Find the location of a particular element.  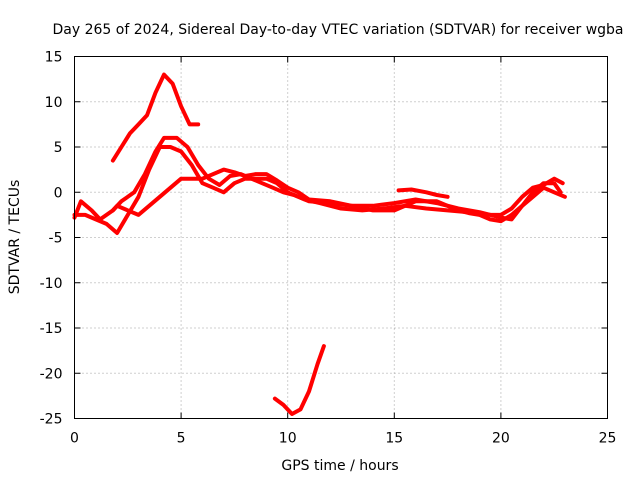

x-tick-label: 10 is located at coordinates (288, 439).